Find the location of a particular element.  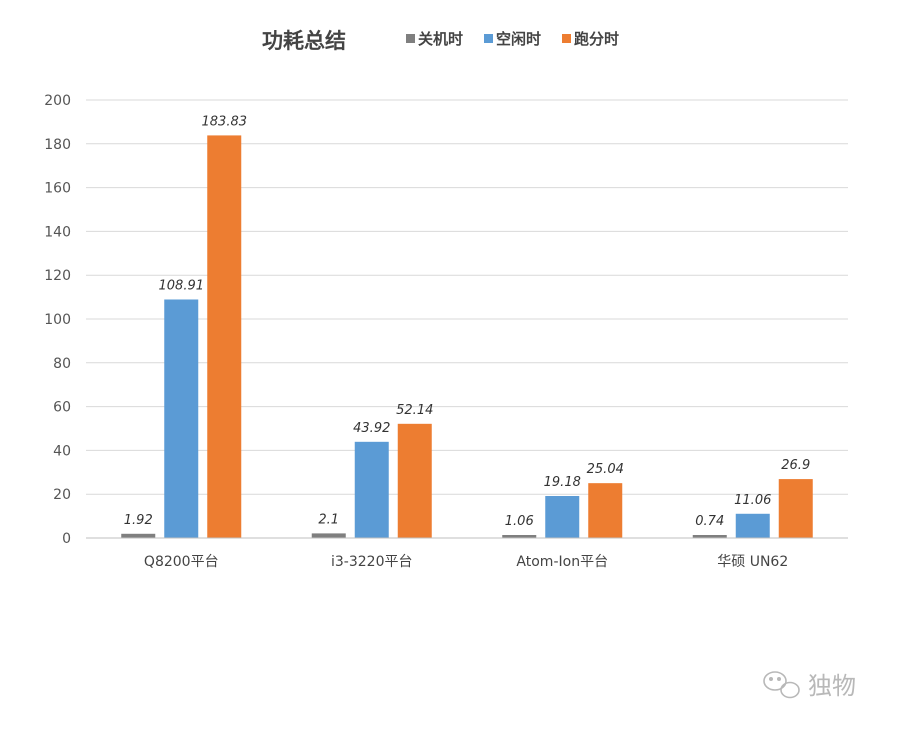

legend-label: 跑分时 is located at coordinates (596, 39).